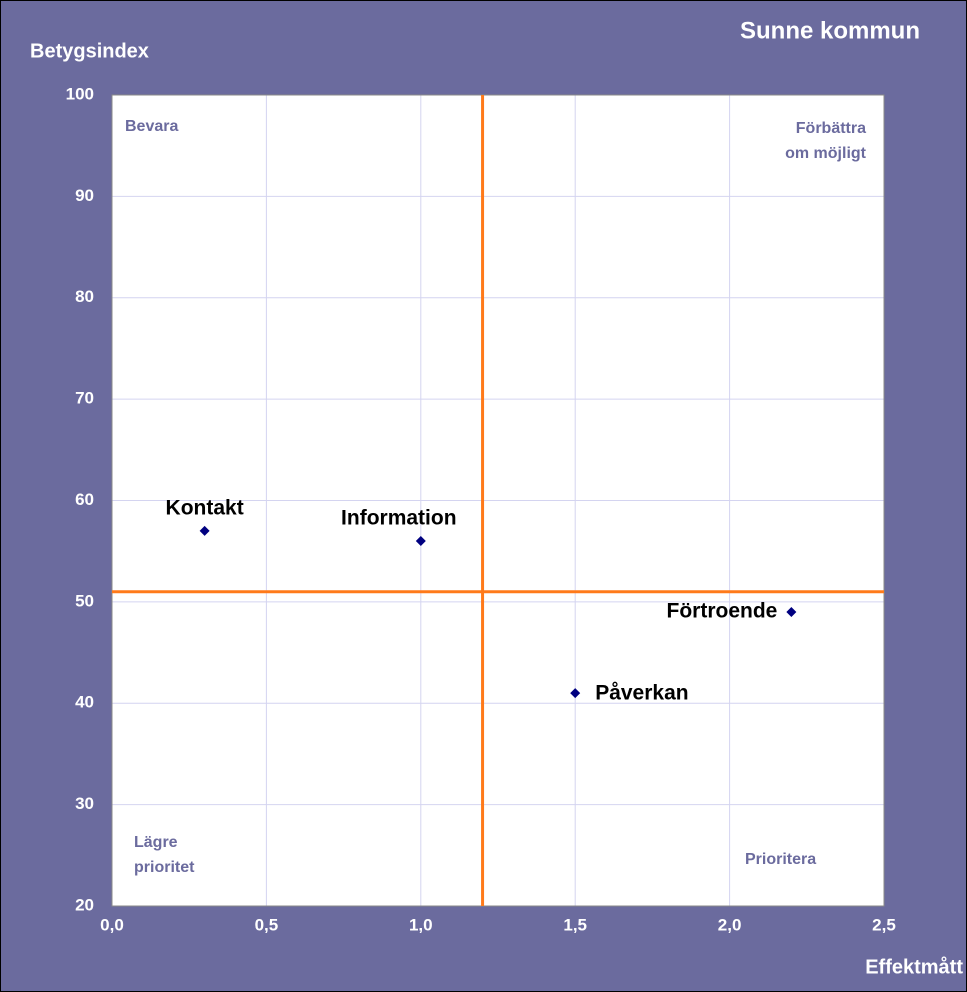 The width and height of the screenshot is (967, 992). What do you see at coordinates (164, 867) in the screenshot?
I see `quadrant-label: prioritet` at bounding box center [164, 867].